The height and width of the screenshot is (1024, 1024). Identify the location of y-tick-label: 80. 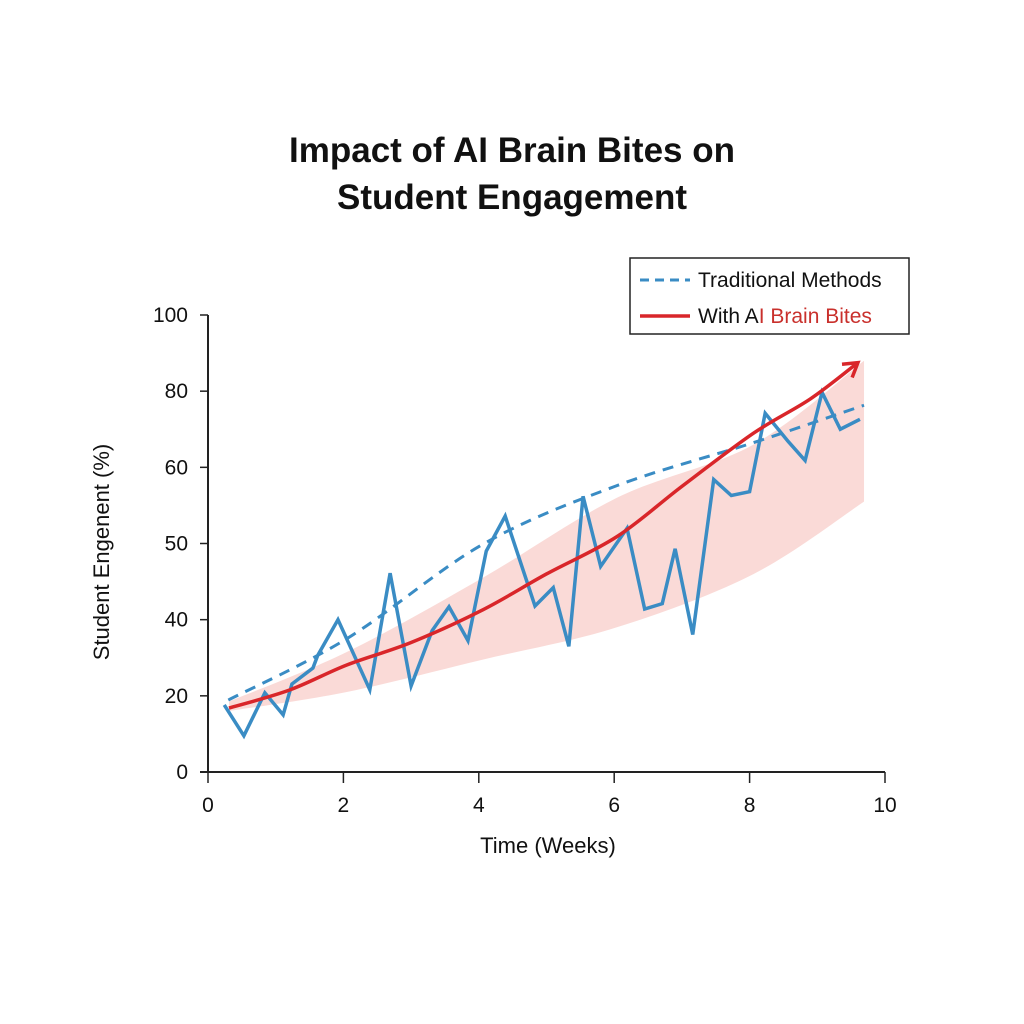
(176, 391).